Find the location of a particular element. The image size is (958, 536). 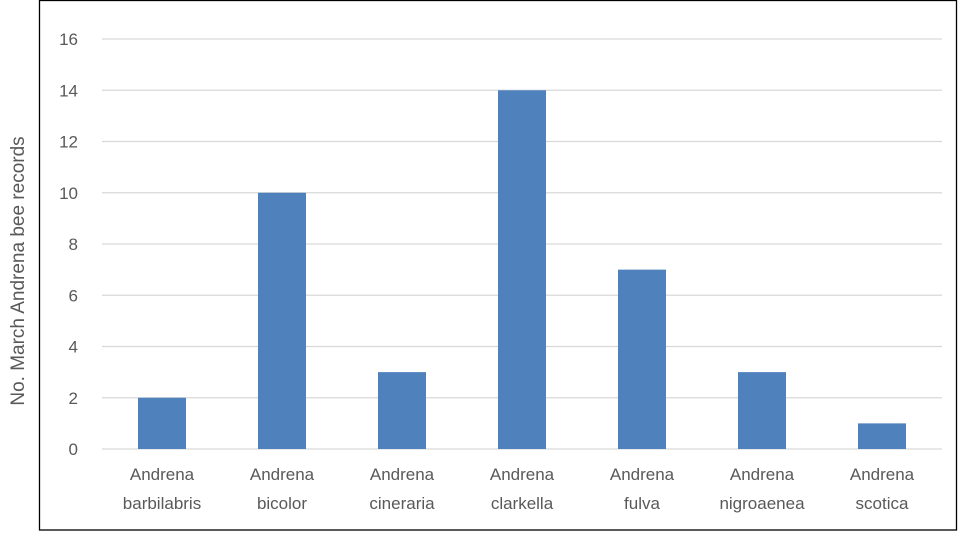

y-tick-label: 10 is located at coordinates (68, 193).